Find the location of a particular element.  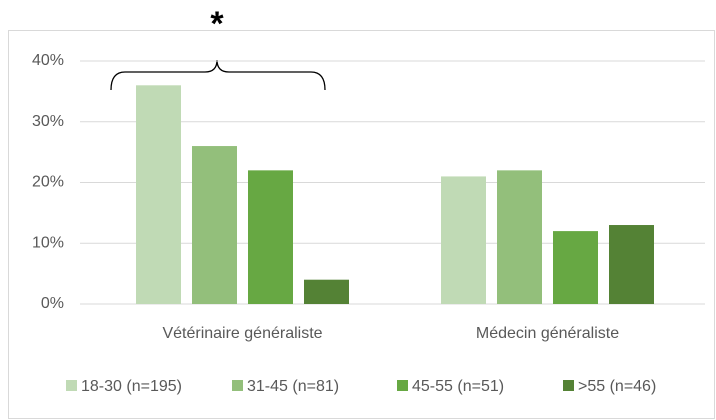

x-tick-label: Vétérinaire généraliste is located at coordinates (242, 333).